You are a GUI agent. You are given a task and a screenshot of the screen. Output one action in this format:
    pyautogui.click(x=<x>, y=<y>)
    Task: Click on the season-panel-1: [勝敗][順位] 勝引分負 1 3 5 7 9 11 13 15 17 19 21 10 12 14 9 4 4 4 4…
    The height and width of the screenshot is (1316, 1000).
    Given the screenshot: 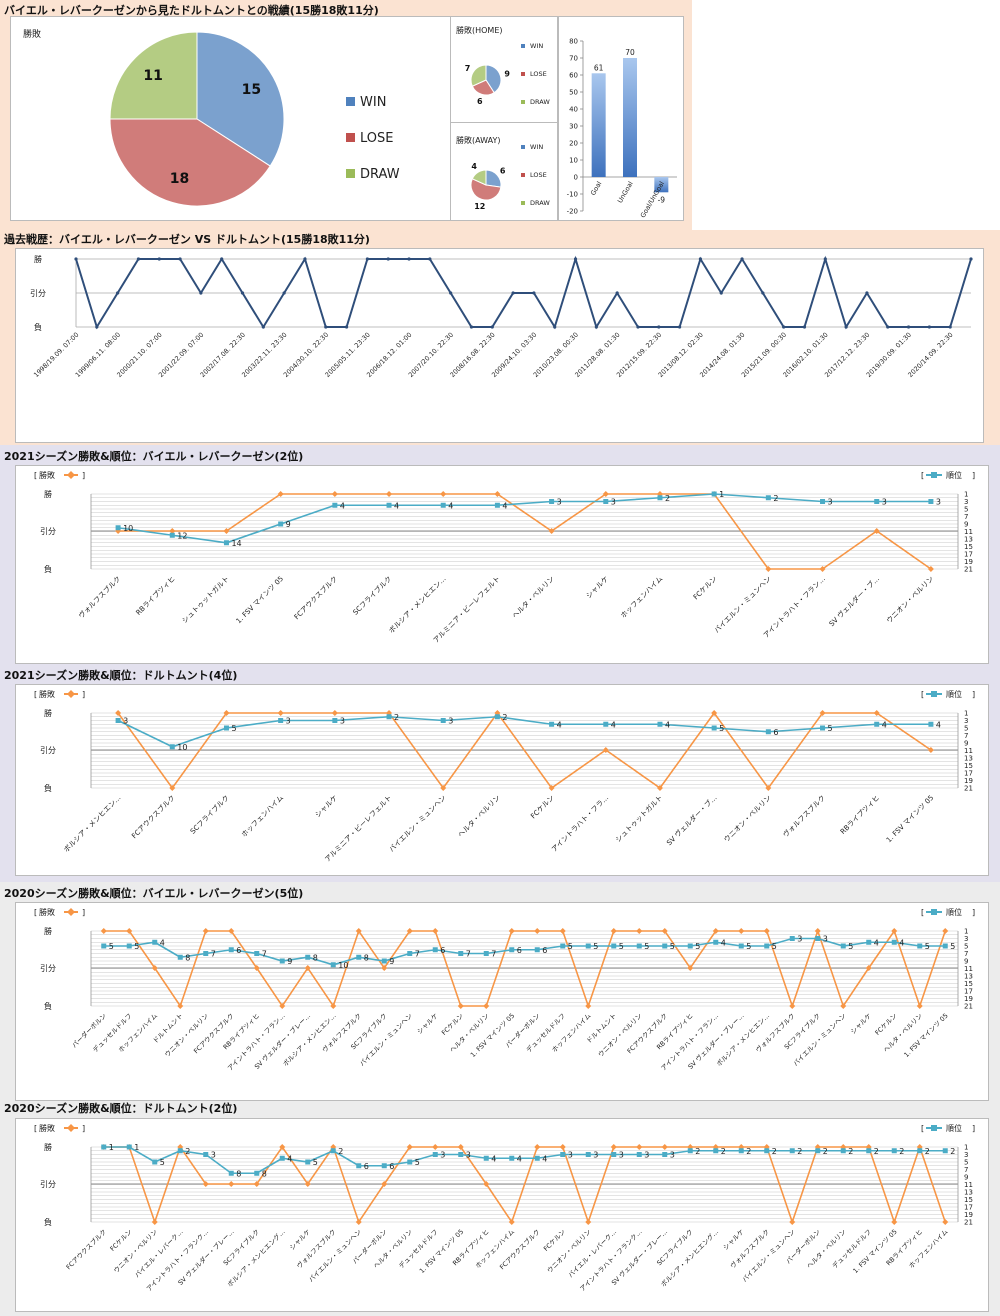 What is the action you would take?
    pyautogui.click(x=502, y=564)
    